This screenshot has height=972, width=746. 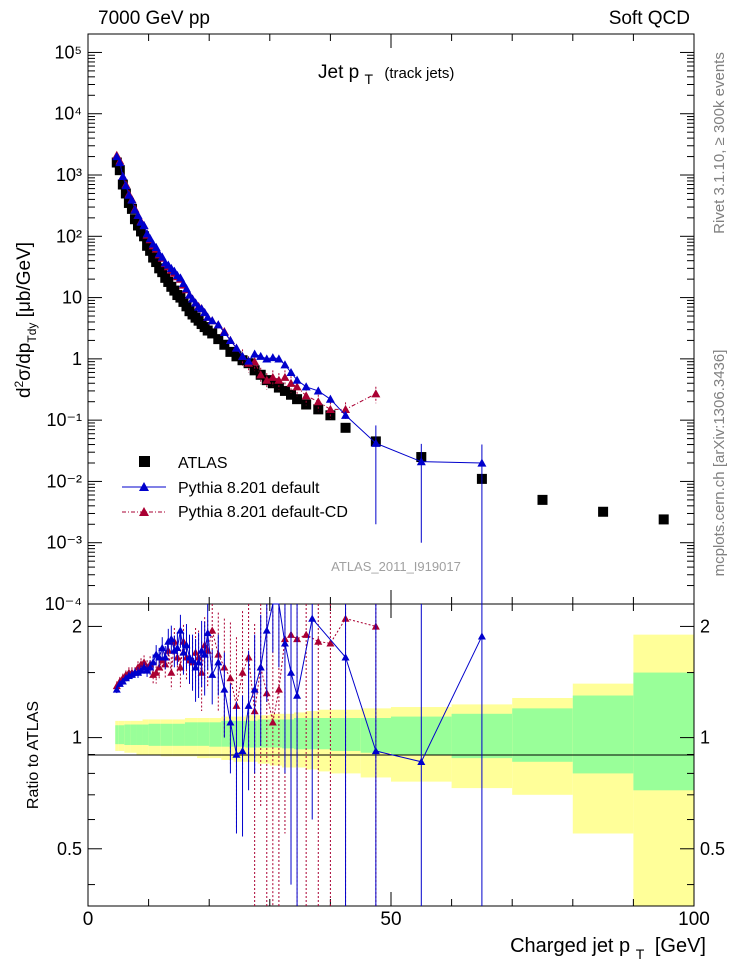 What do you see at coordinates (69, 175) in the screenshot?
I see `y-tick-label: 10³` at bounding box center [69, 175].